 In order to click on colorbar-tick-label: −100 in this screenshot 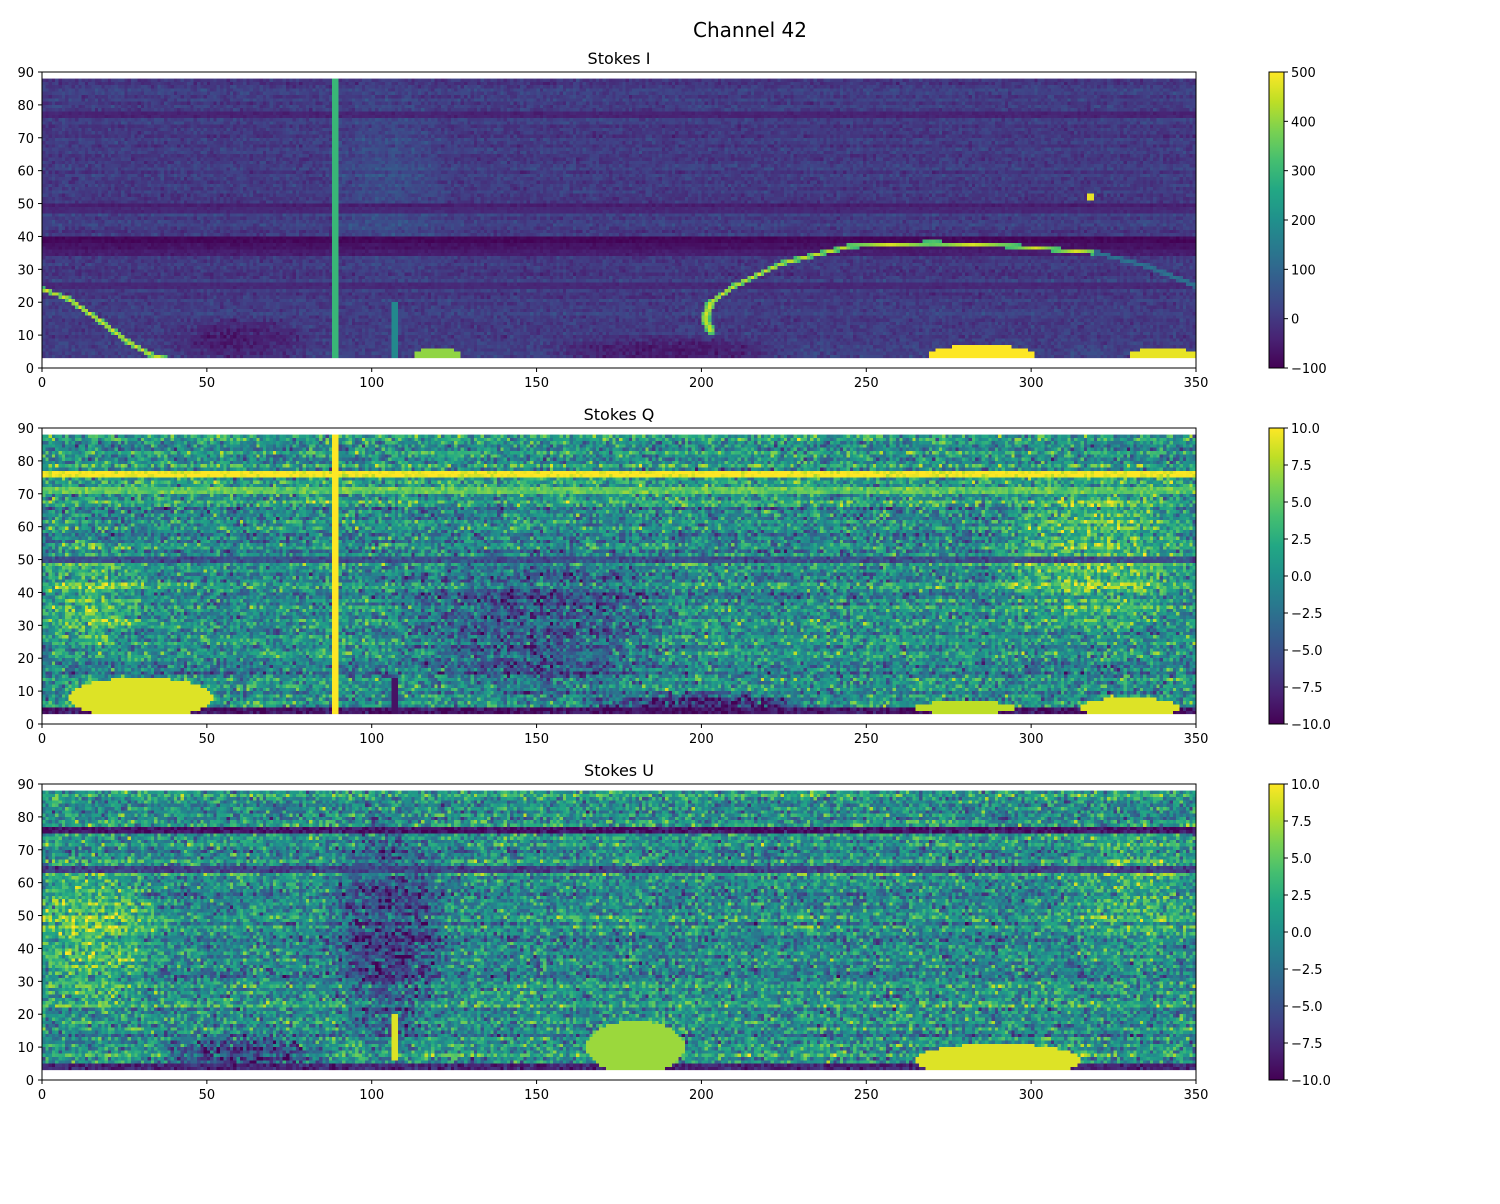, I will do `click(1309, 369)`.